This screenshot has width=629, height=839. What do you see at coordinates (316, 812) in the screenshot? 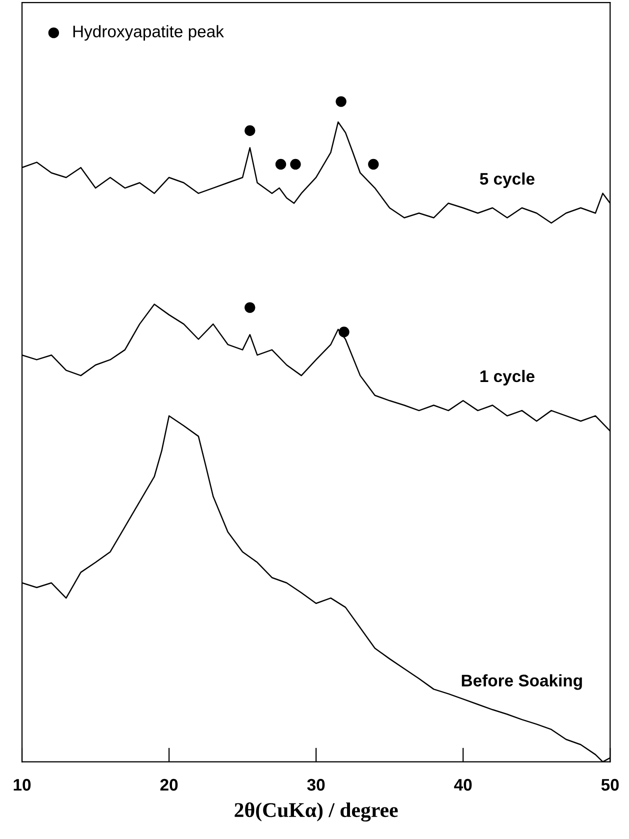
I see `x-axis-title: 2θ(CuKα) / degree` at bounding box center [316, 812].